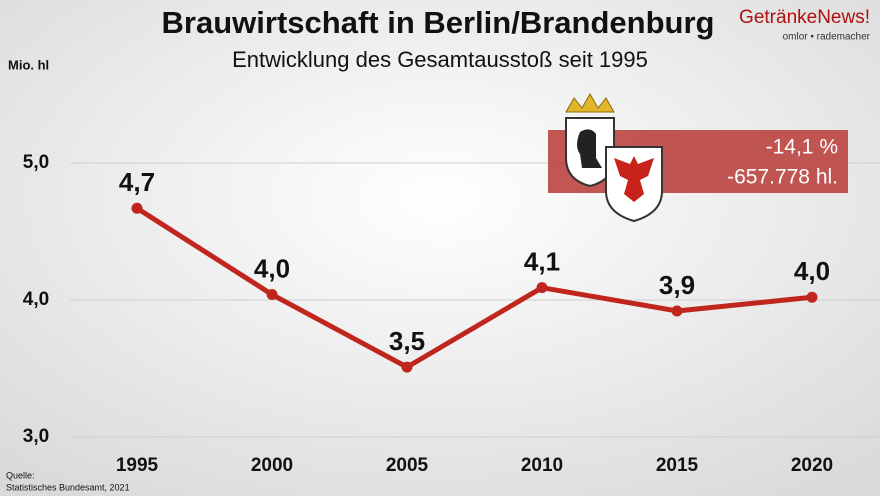 The image size is (880, 496). I want to click on eagle, so click(634, 179).